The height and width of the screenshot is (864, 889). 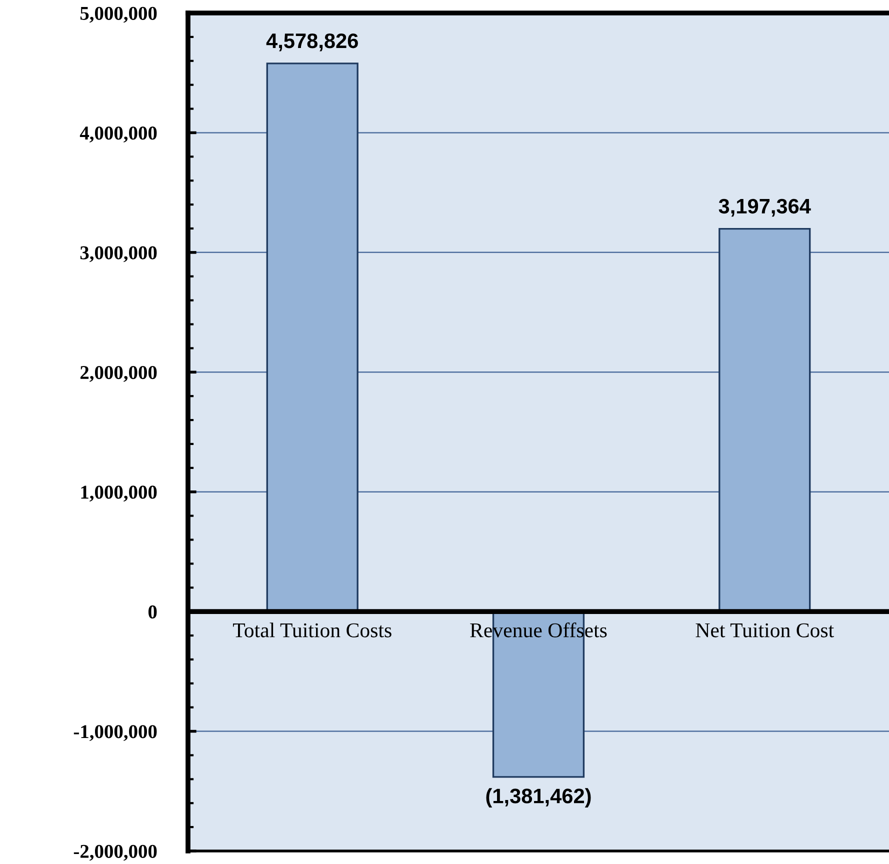 What do you see at coordinates (118, 254) in the screenshot?
I see `y-tick-label: 3,000,000` at bounding box center [118, 254].